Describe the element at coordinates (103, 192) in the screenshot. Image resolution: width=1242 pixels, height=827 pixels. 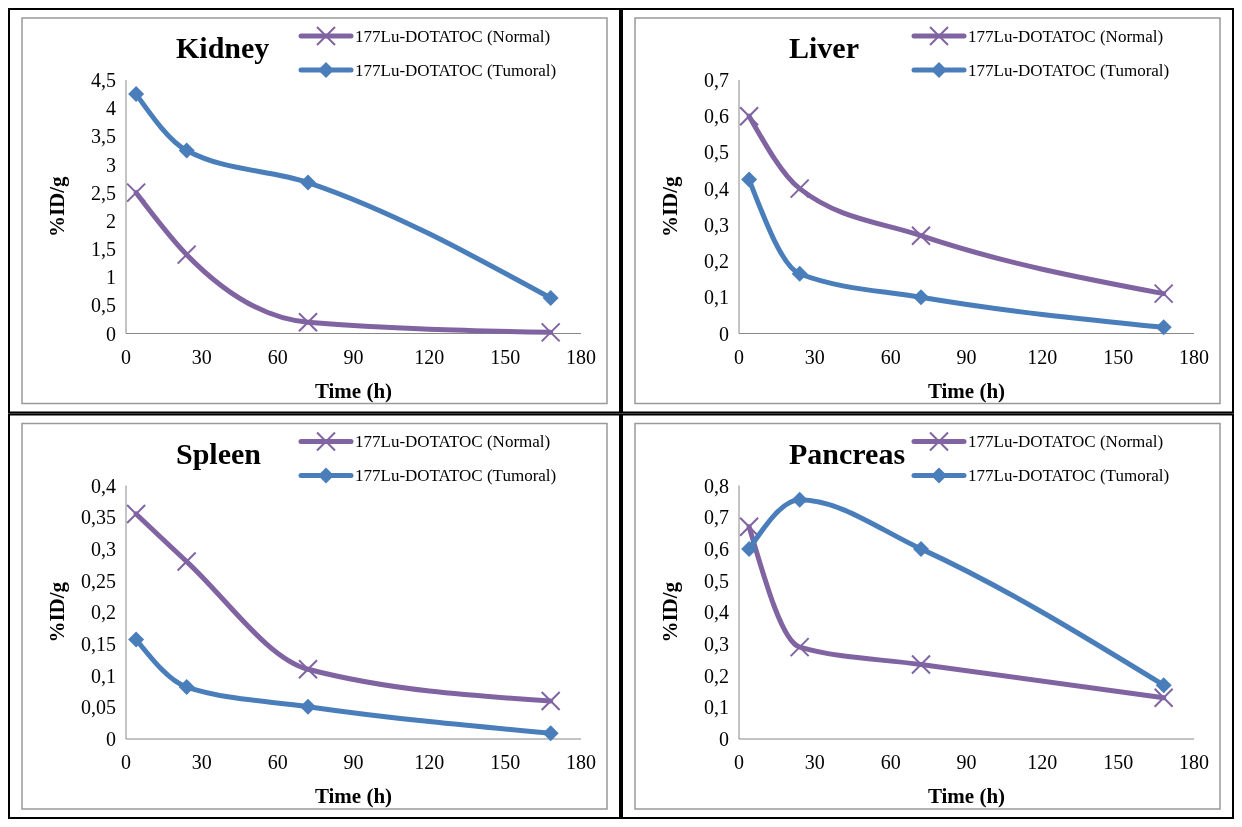
I see `y-tick-label: 2,5` at that location.